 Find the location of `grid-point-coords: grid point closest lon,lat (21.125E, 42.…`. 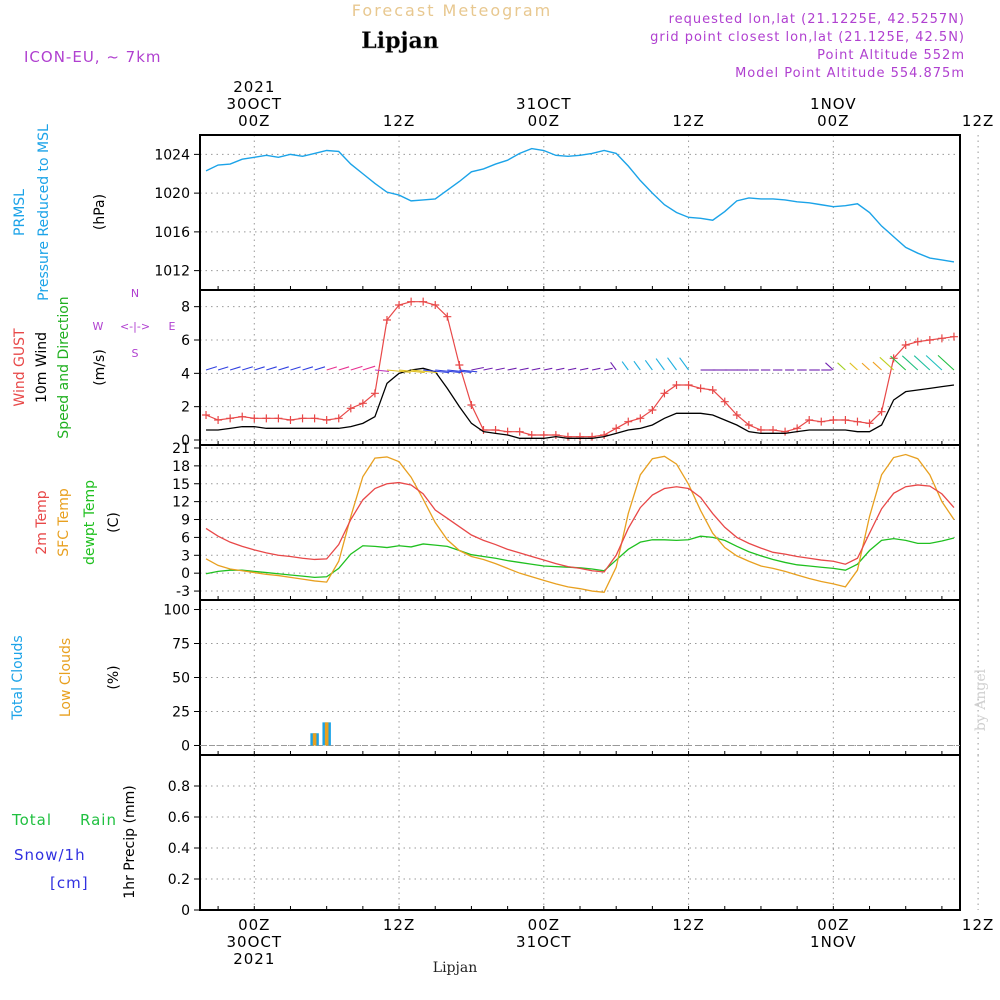

grid-point-coords: grid point closest lon,lat (21.125E, 42.… is located at coordinates (807, 37).